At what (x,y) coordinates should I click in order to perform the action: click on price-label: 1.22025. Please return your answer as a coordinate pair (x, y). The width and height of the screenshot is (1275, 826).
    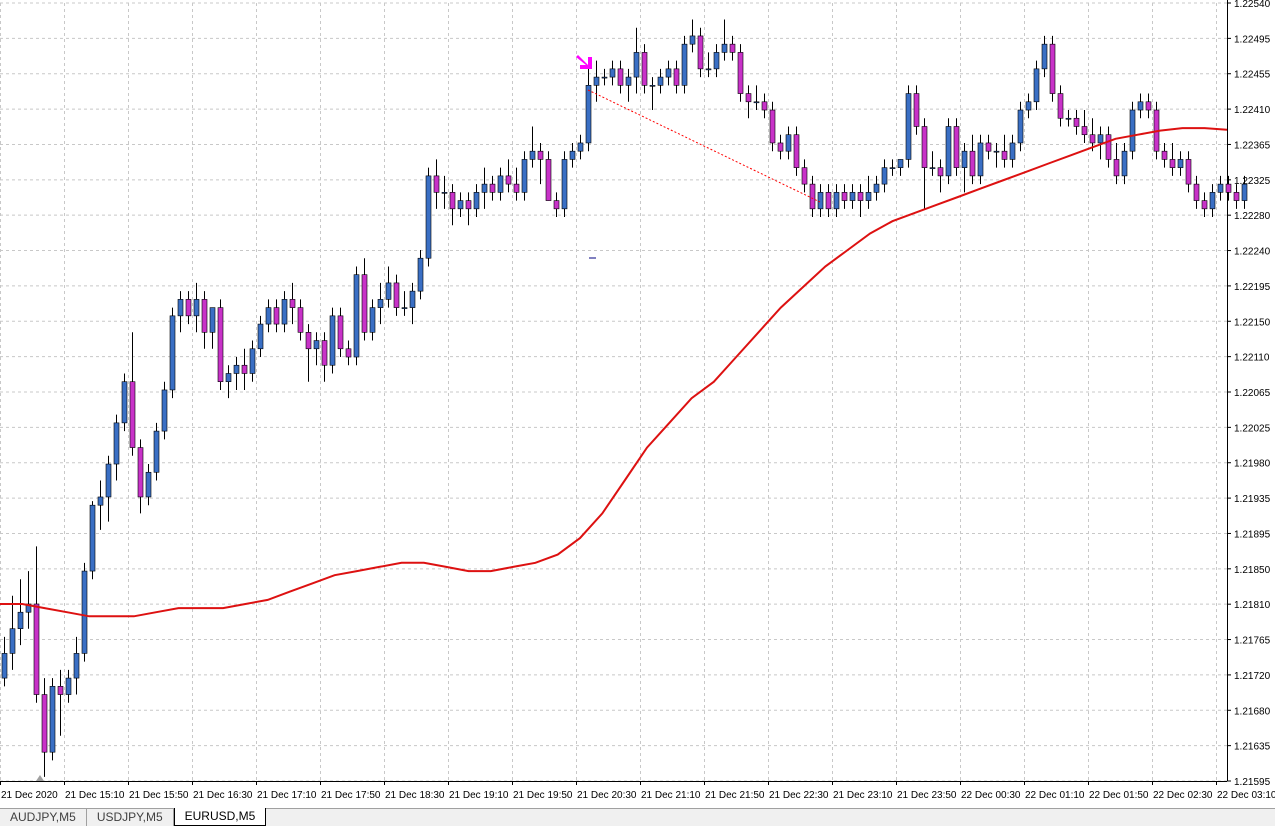
    Looking at the image, I should click on (1252, 428).